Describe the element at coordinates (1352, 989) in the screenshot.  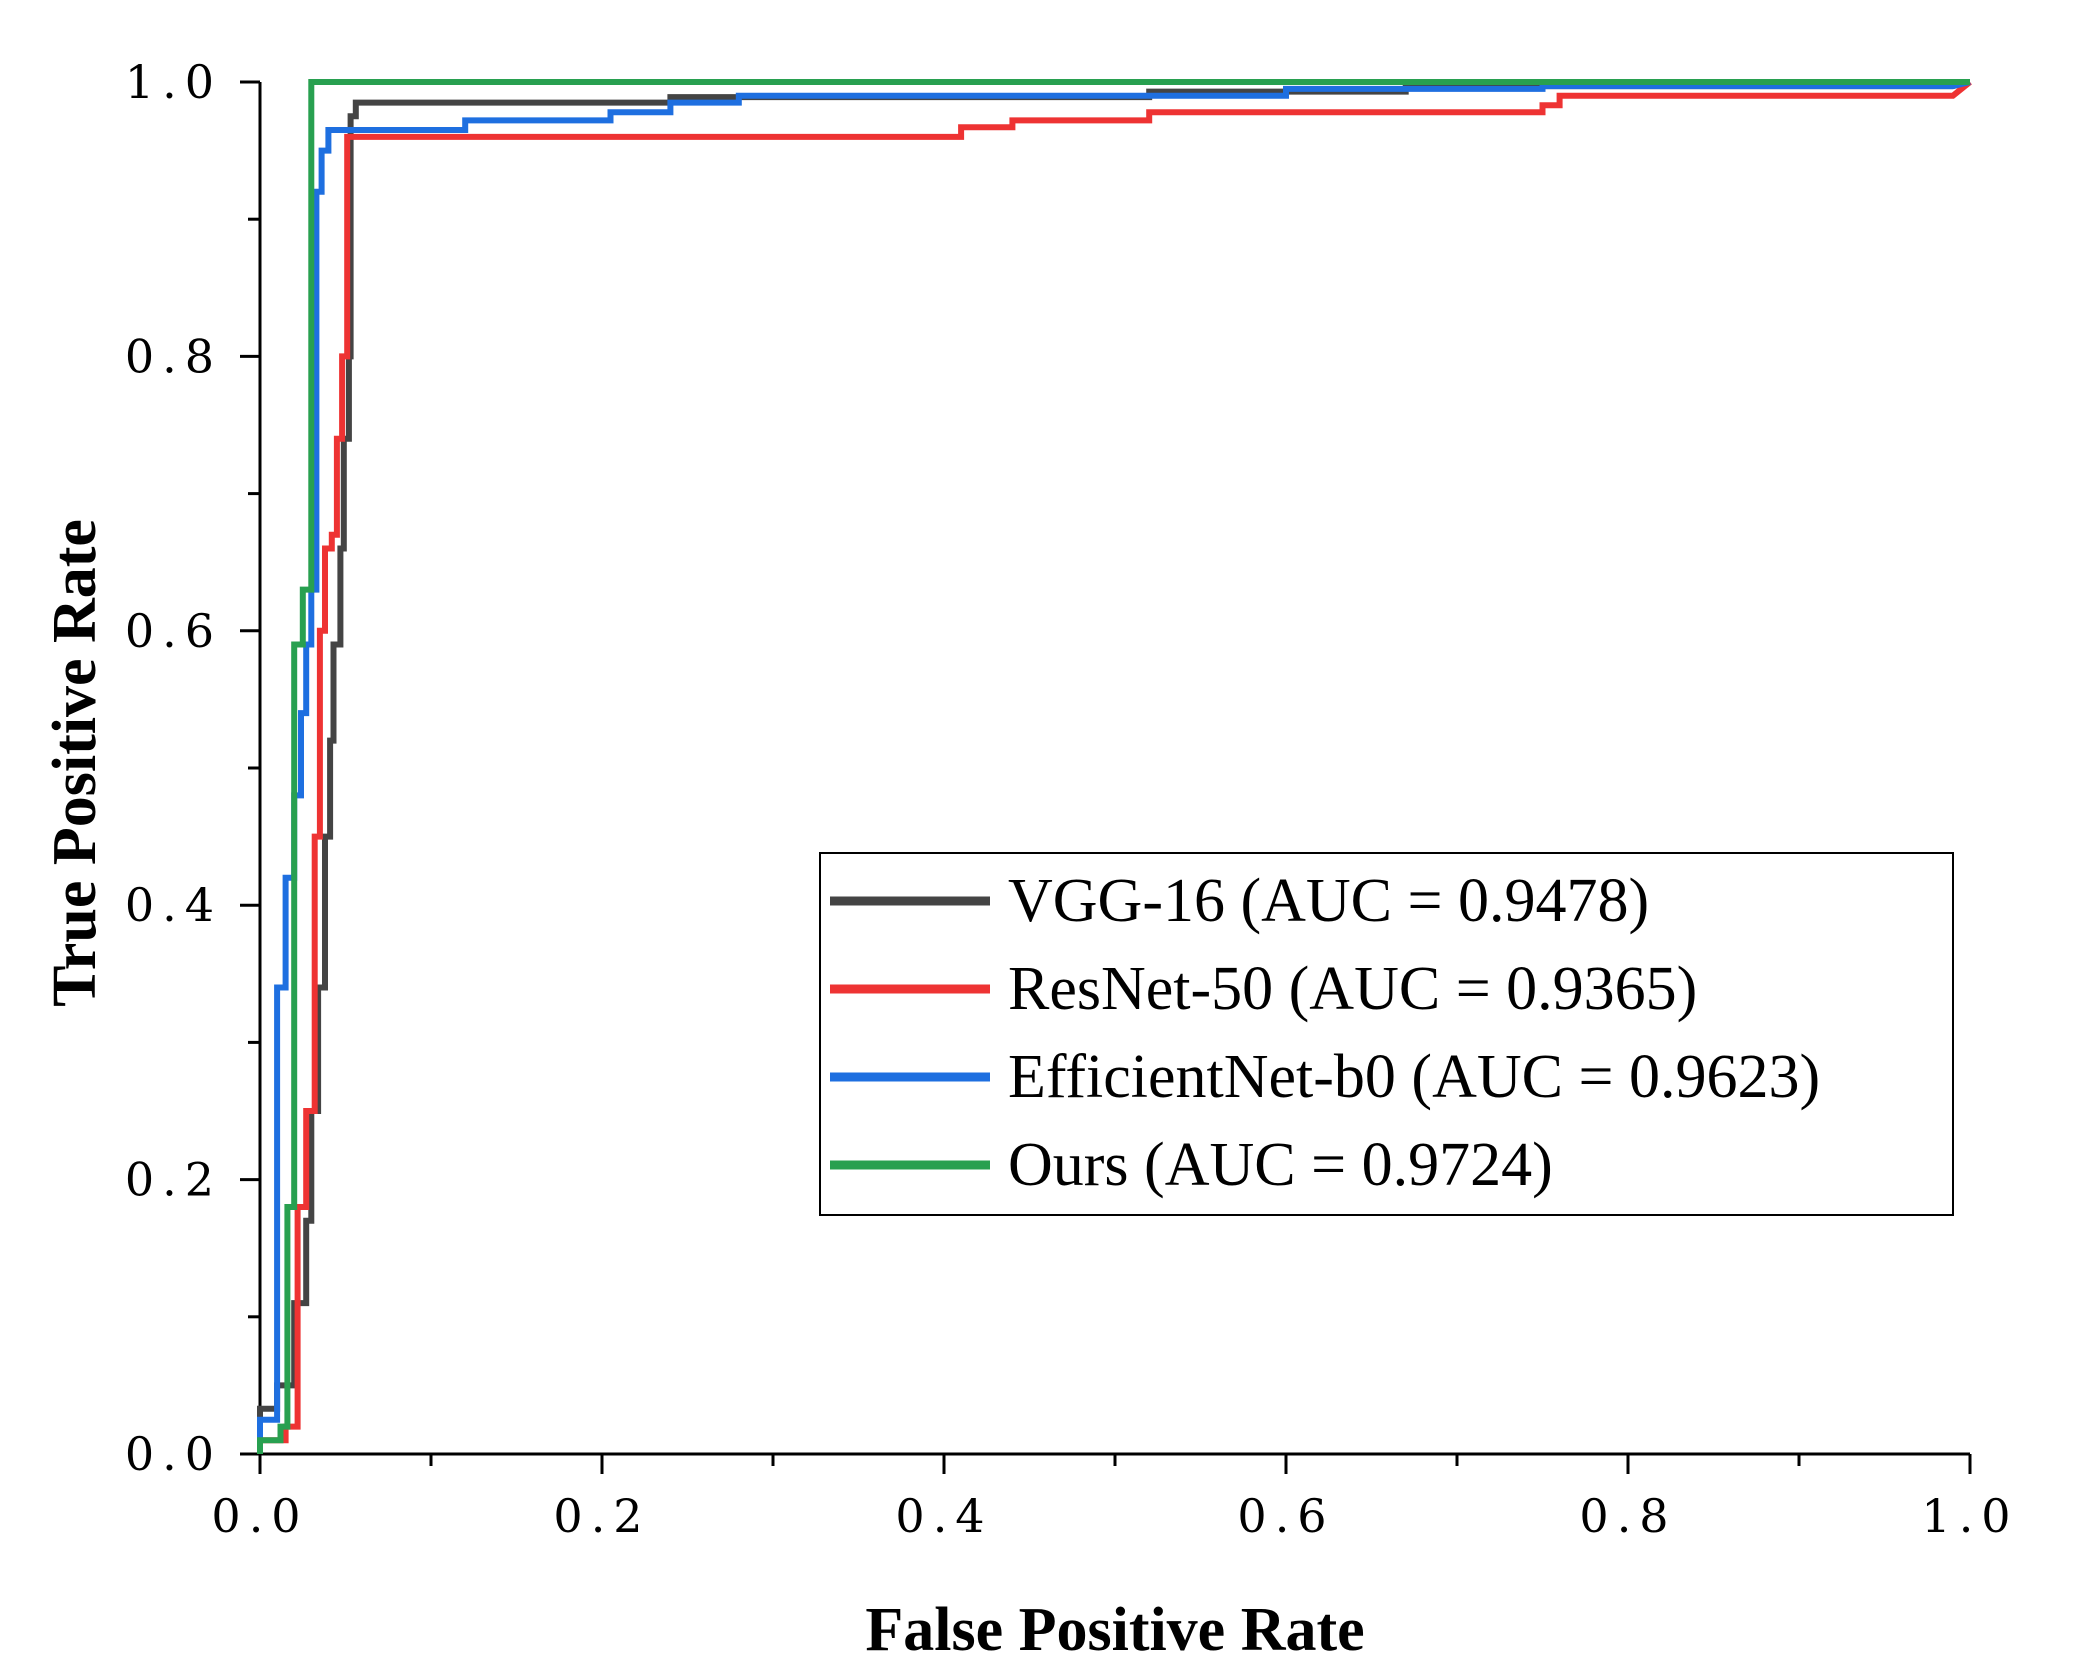
I see `legend-label: ResNet-50 (AUC = 0.9365)` at that location.